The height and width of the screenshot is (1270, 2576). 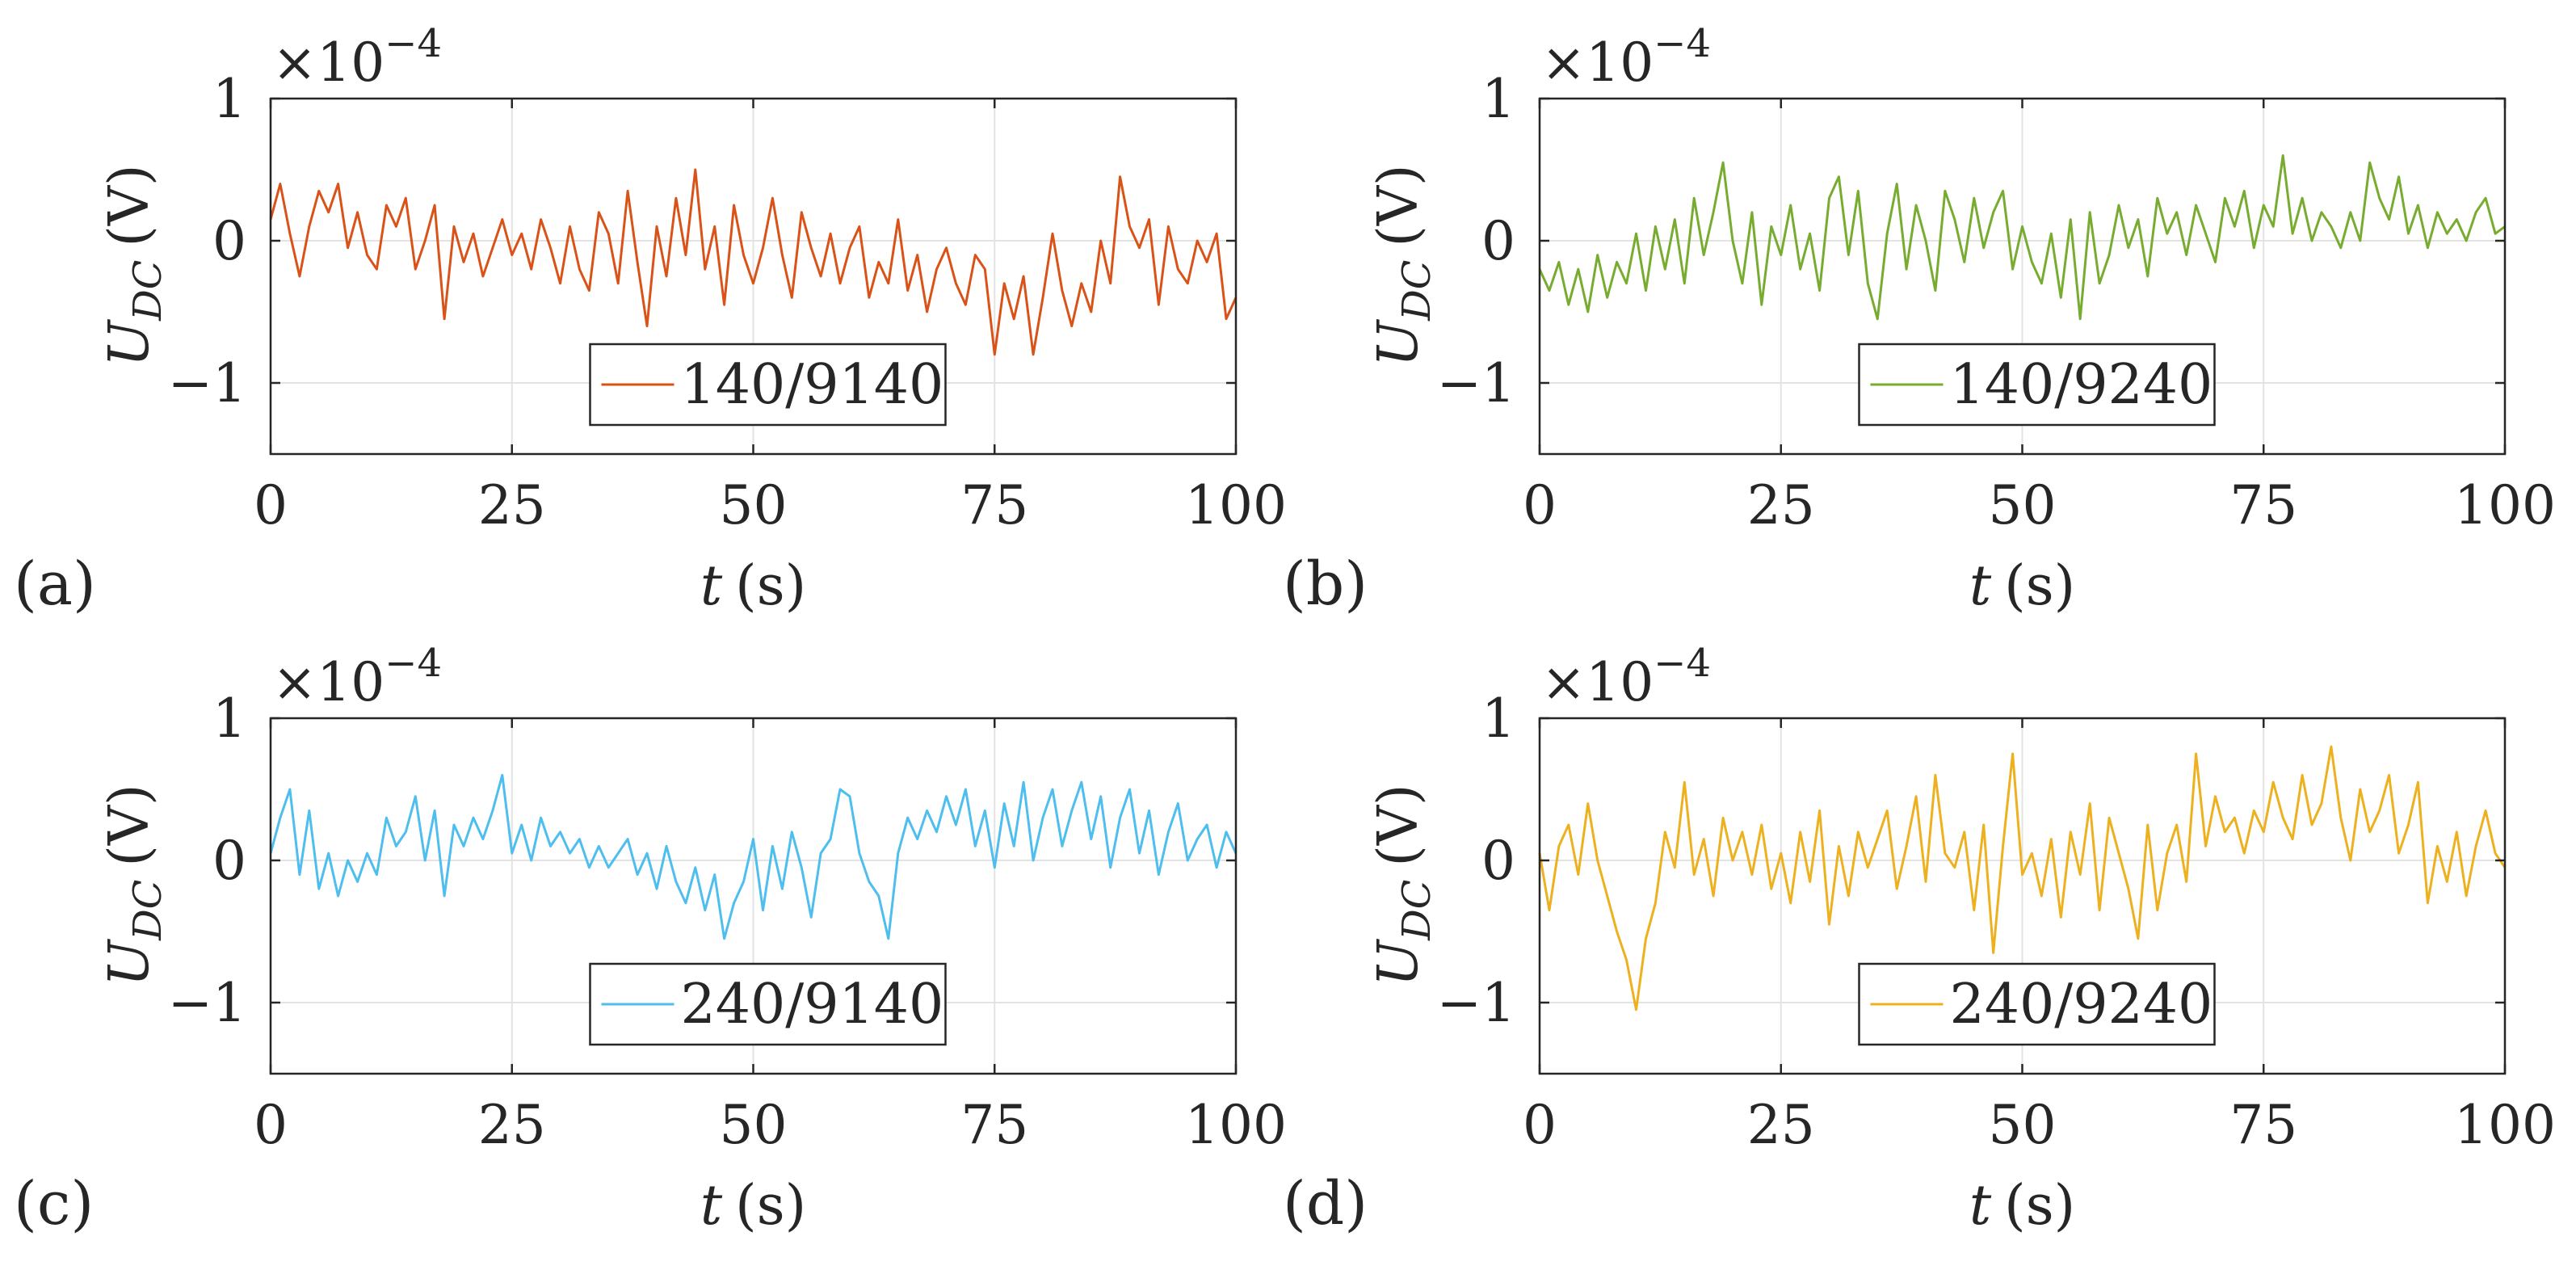 What do you see at coordinates (812, 1005) in the screenshot?
I see `legend-label: 240/9140` at bounding box center [812, 1005].